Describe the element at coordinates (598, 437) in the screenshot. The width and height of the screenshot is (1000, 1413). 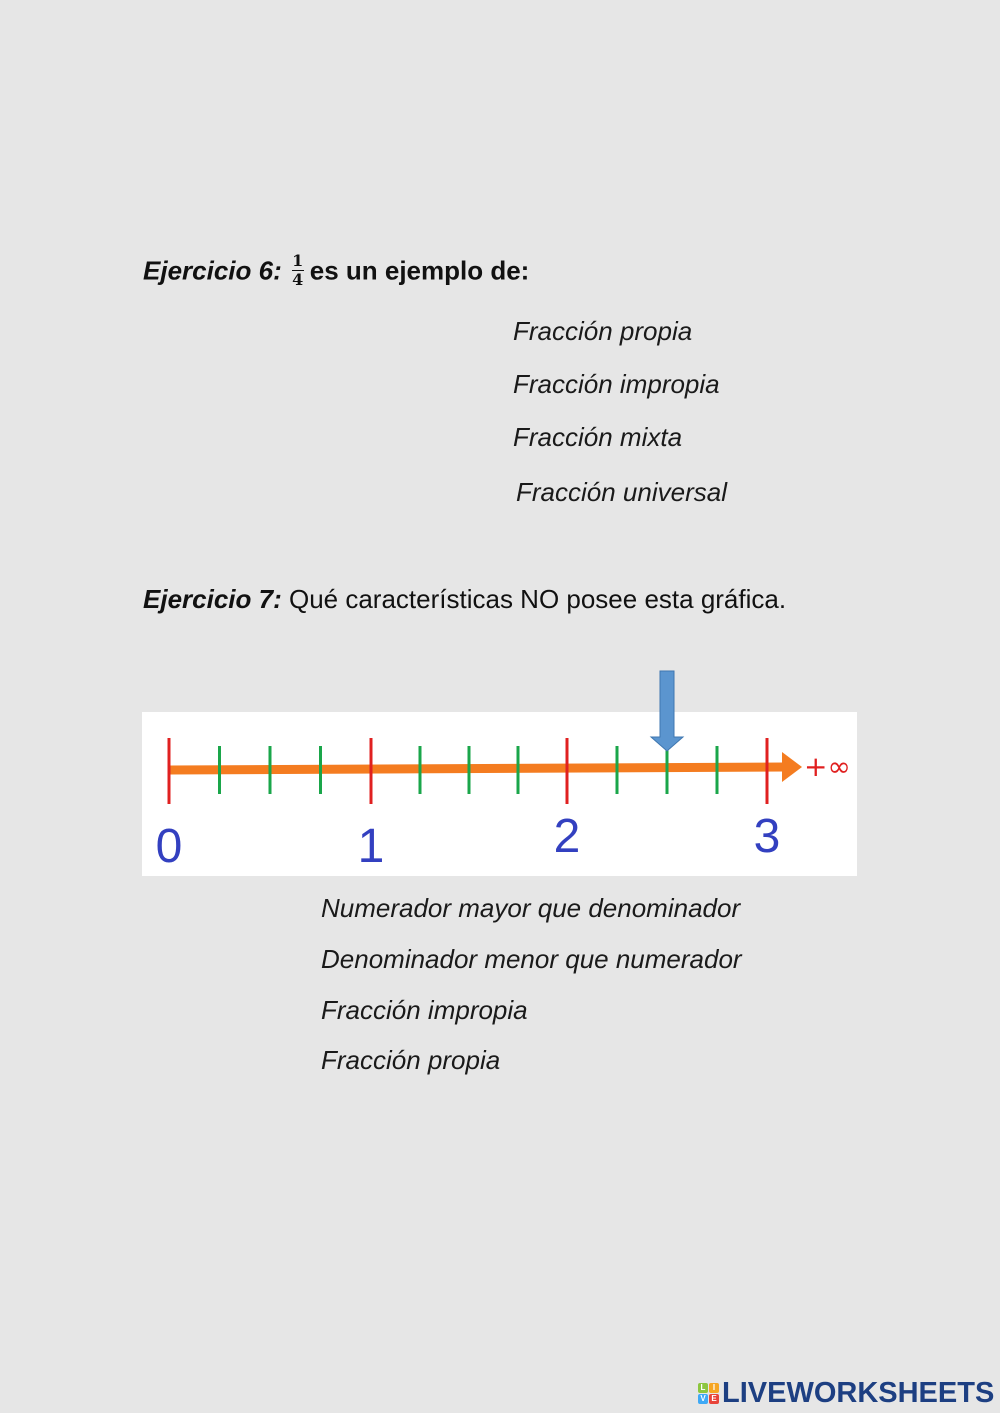
I see `ex6-option: Fracción mixta` at that location.